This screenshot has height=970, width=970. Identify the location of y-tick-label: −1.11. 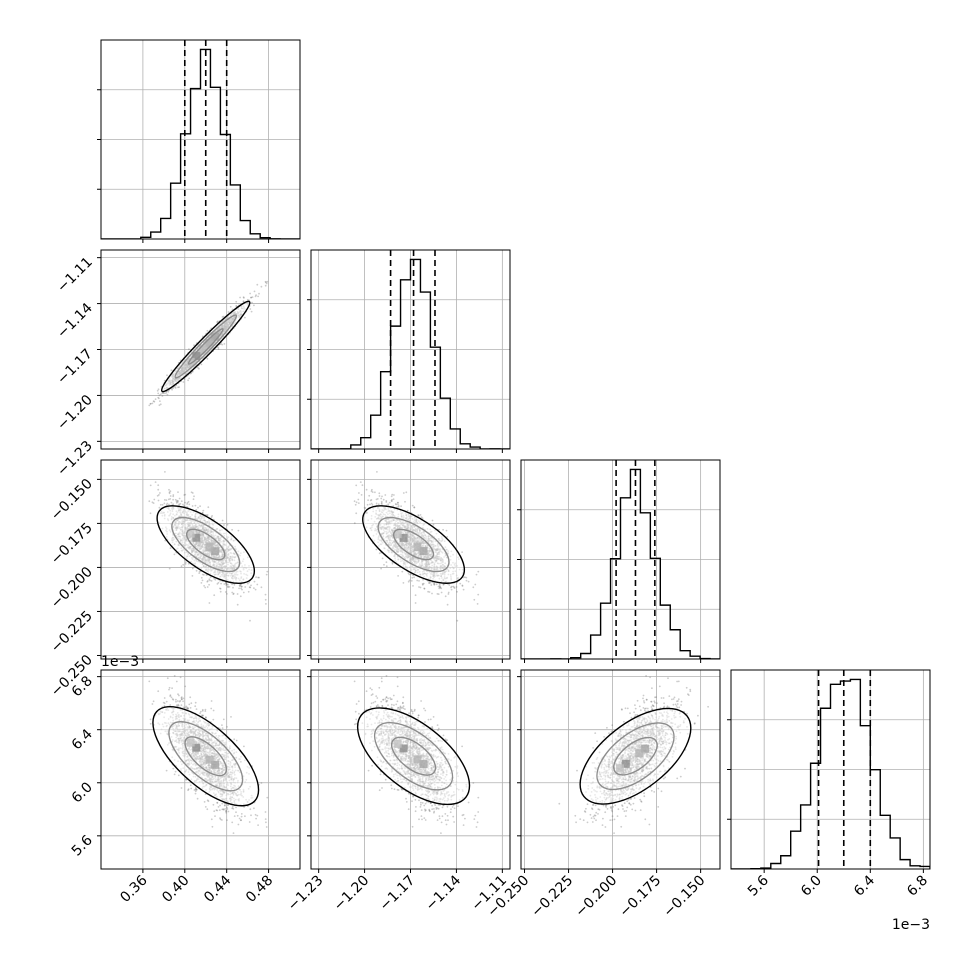
(75, 275).